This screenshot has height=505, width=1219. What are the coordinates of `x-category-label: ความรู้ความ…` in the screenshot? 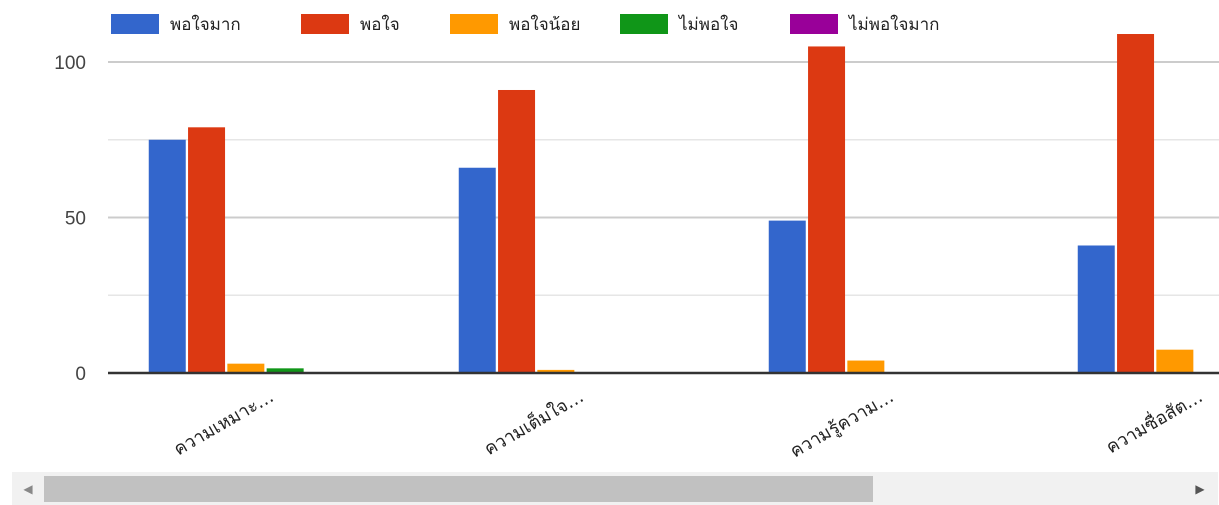 It's located at (842, 424).